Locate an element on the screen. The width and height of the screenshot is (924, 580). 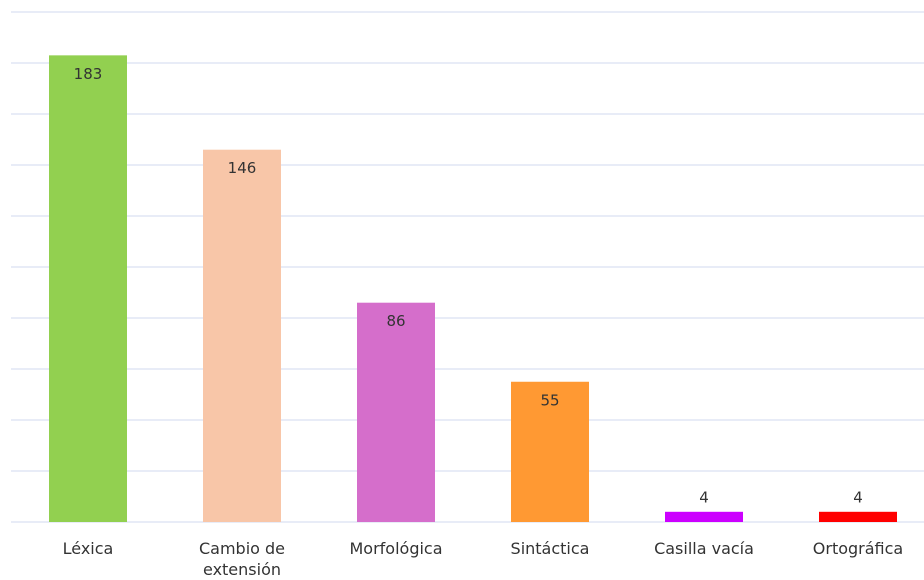
x-tick-label: Cambio de extensión is located at coordinates (242, 559).